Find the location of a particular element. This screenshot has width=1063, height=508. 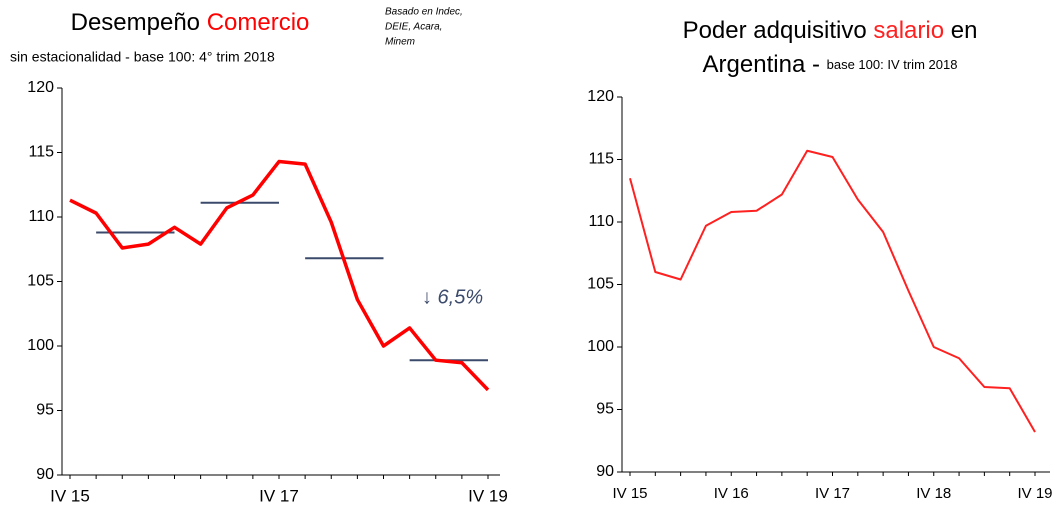

title-part: base 100: IV trim 2018 is located at coordinates (892, 64).